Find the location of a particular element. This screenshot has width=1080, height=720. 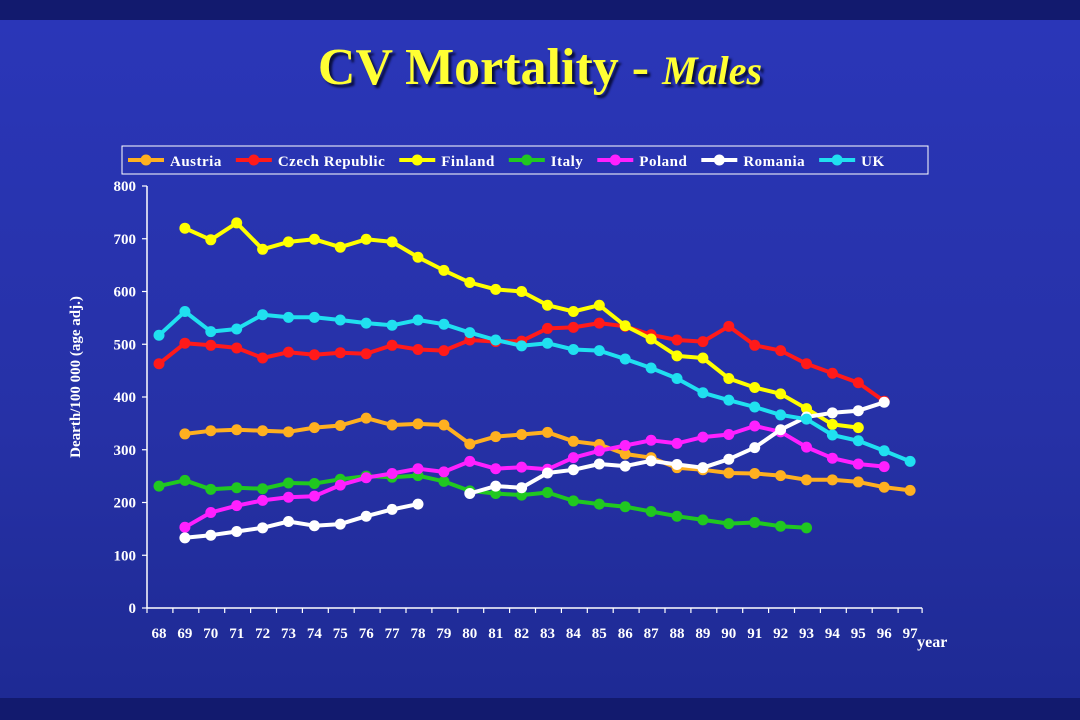

x-tick-label: 75 is located at coordinates (340, 634).